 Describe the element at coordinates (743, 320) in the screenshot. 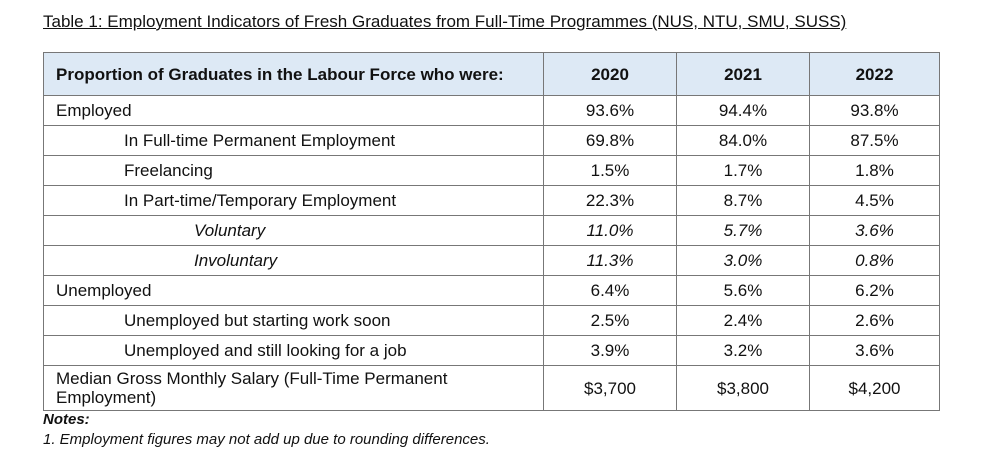

I see `cell-value: 2.4%` at that location.